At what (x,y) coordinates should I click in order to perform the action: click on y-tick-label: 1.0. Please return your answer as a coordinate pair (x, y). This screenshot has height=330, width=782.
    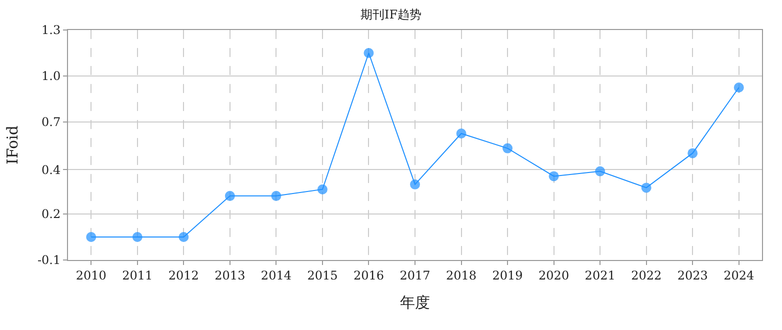
    Looking at the image, I should click on (51, 76).